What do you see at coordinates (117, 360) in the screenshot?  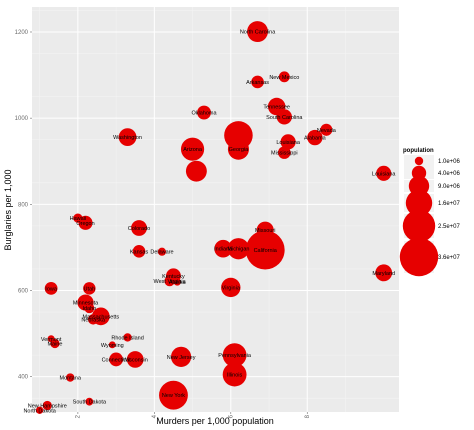 I see `point-label: Connecticut` at bounding box center [117, 360].